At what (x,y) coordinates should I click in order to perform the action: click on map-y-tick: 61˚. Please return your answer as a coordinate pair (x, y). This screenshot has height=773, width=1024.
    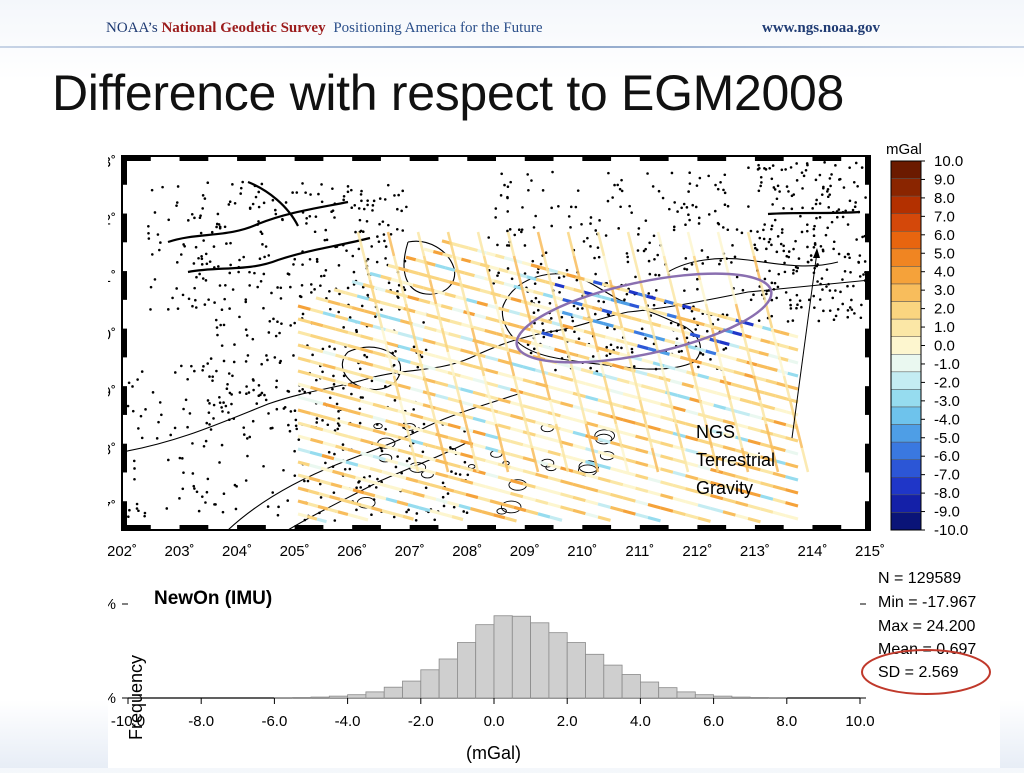
    Looking at the image, I should click on (112, 277).